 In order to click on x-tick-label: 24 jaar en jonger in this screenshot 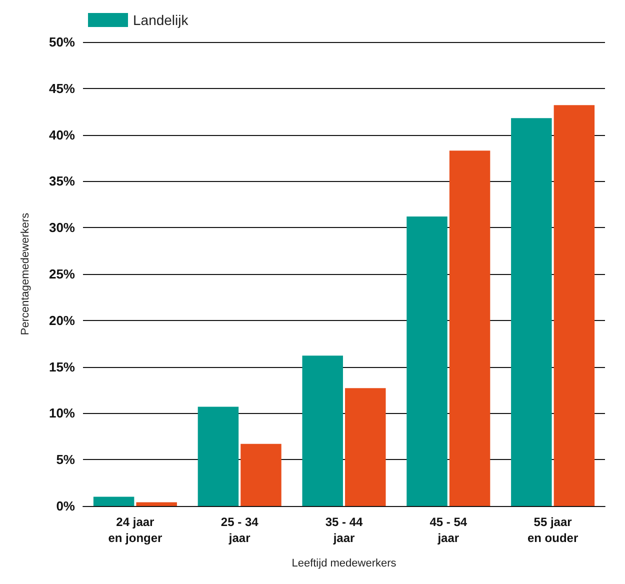, I will do `click(135, 530)`.